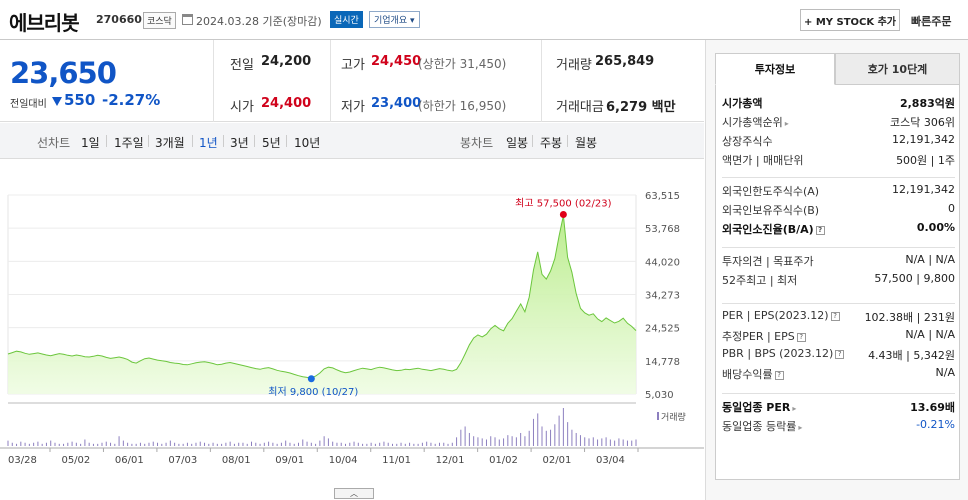 Image resolution: width=968 pixels, height=500 pixels. Describe the element at coordinates (838, 142) in the screenshot. I see `info-row: 상장주식수 12,191,342` at that location.